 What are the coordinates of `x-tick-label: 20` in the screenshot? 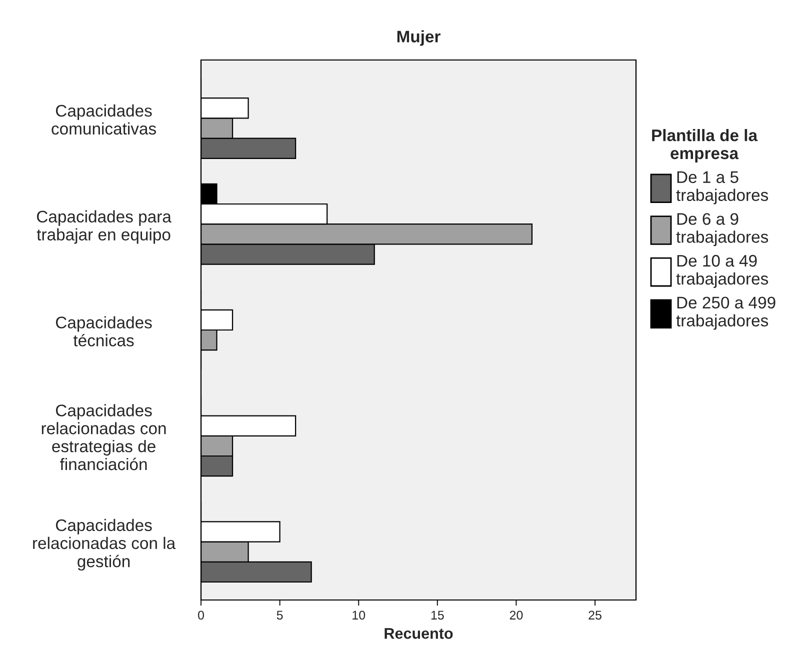 It's located at (516, 615).